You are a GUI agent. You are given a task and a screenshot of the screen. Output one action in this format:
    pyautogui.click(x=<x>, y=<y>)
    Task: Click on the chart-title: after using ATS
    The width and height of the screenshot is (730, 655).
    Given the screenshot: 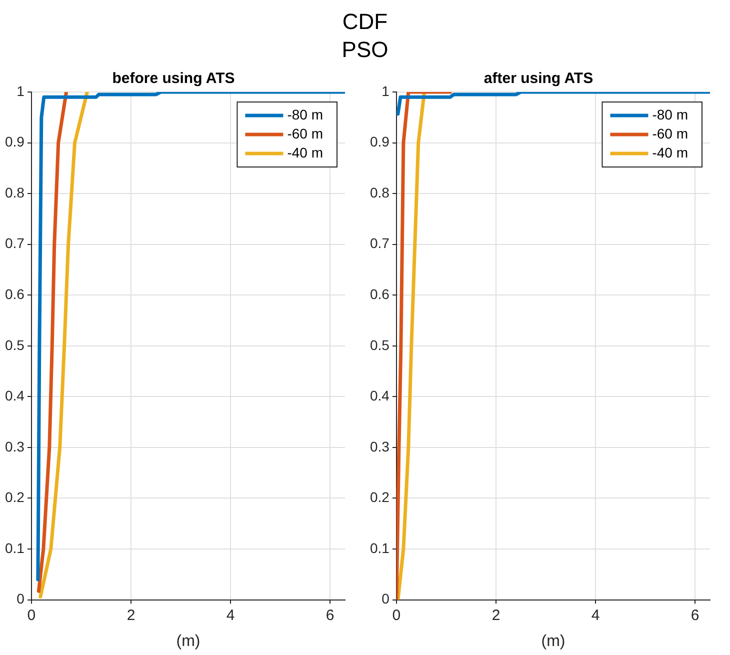 What is the action you would take?
    pyautogui.click(x=539, y=79)
    